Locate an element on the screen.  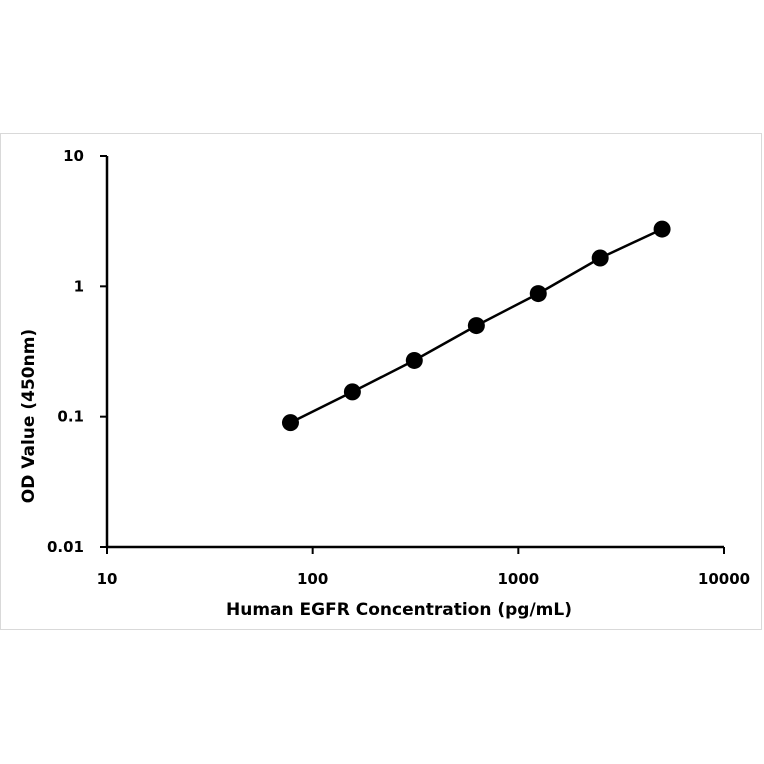
y-tick-label: 0.1 is located at coordinates (70, 417).